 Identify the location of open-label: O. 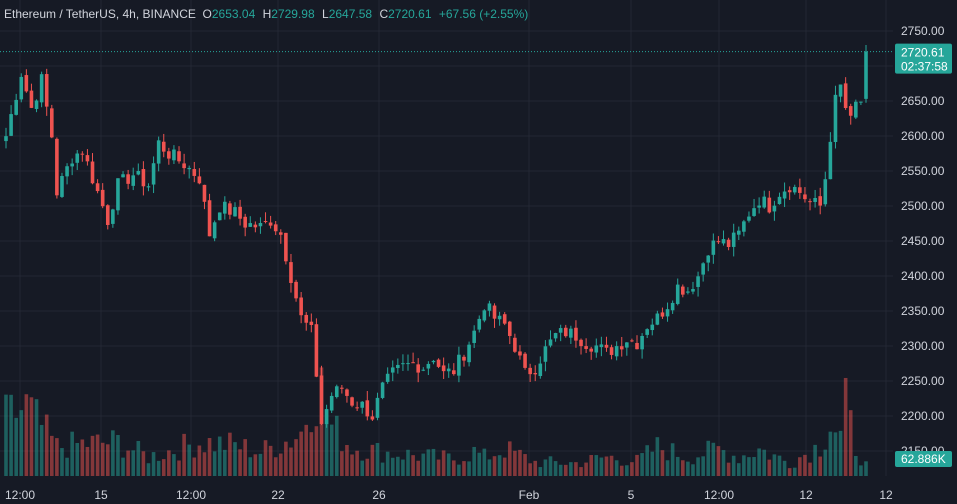
(207, 14).